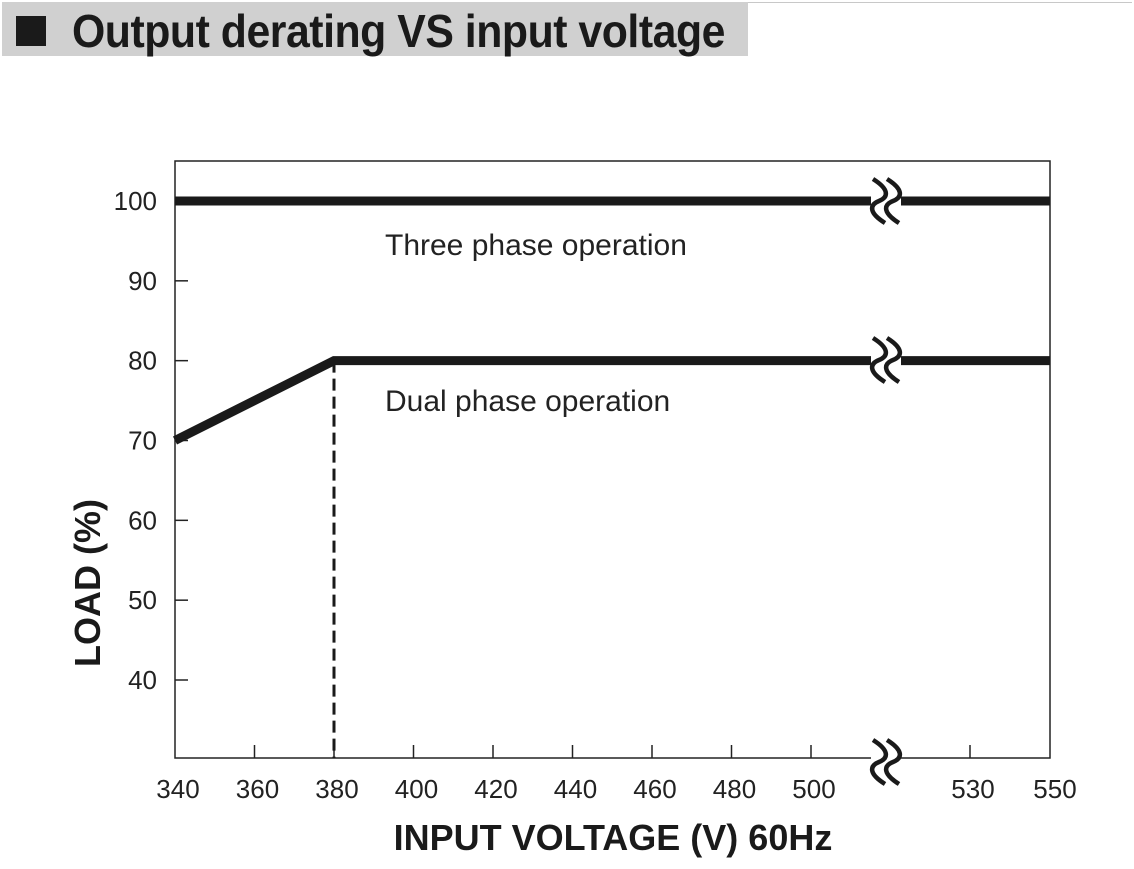 The image size is (1134, 869). I want to click on annotation-three-phase: Three phase operation, so click(536, 245).